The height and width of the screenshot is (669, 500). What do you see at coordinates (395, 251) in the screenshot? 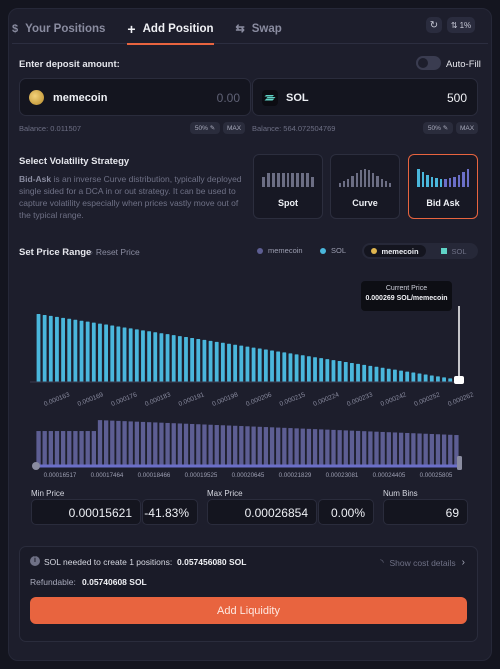
I see `denom-memecoin: memecoin` at bounding box center [395, 251].